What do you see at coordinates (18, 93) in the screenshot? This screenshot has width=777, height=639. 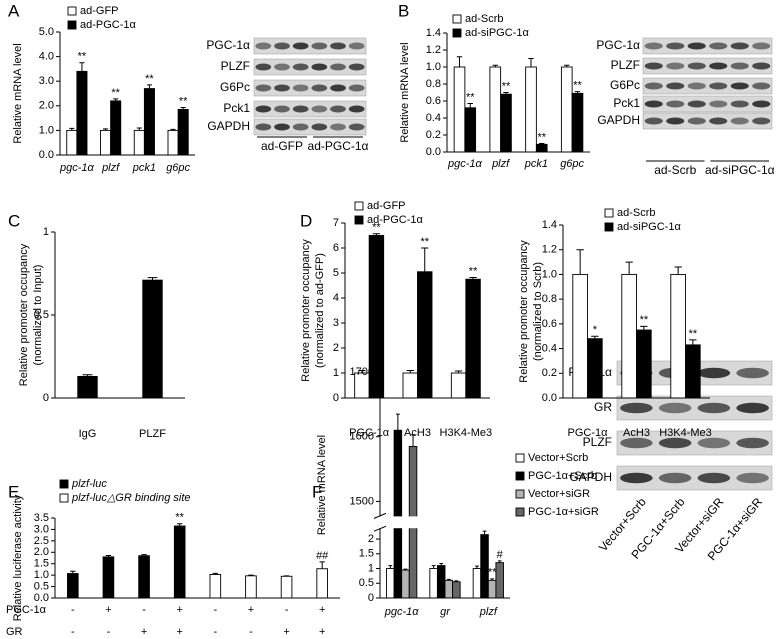 I see `y-axis-label: Relative mRNA level` at bounding box center [18, 93].